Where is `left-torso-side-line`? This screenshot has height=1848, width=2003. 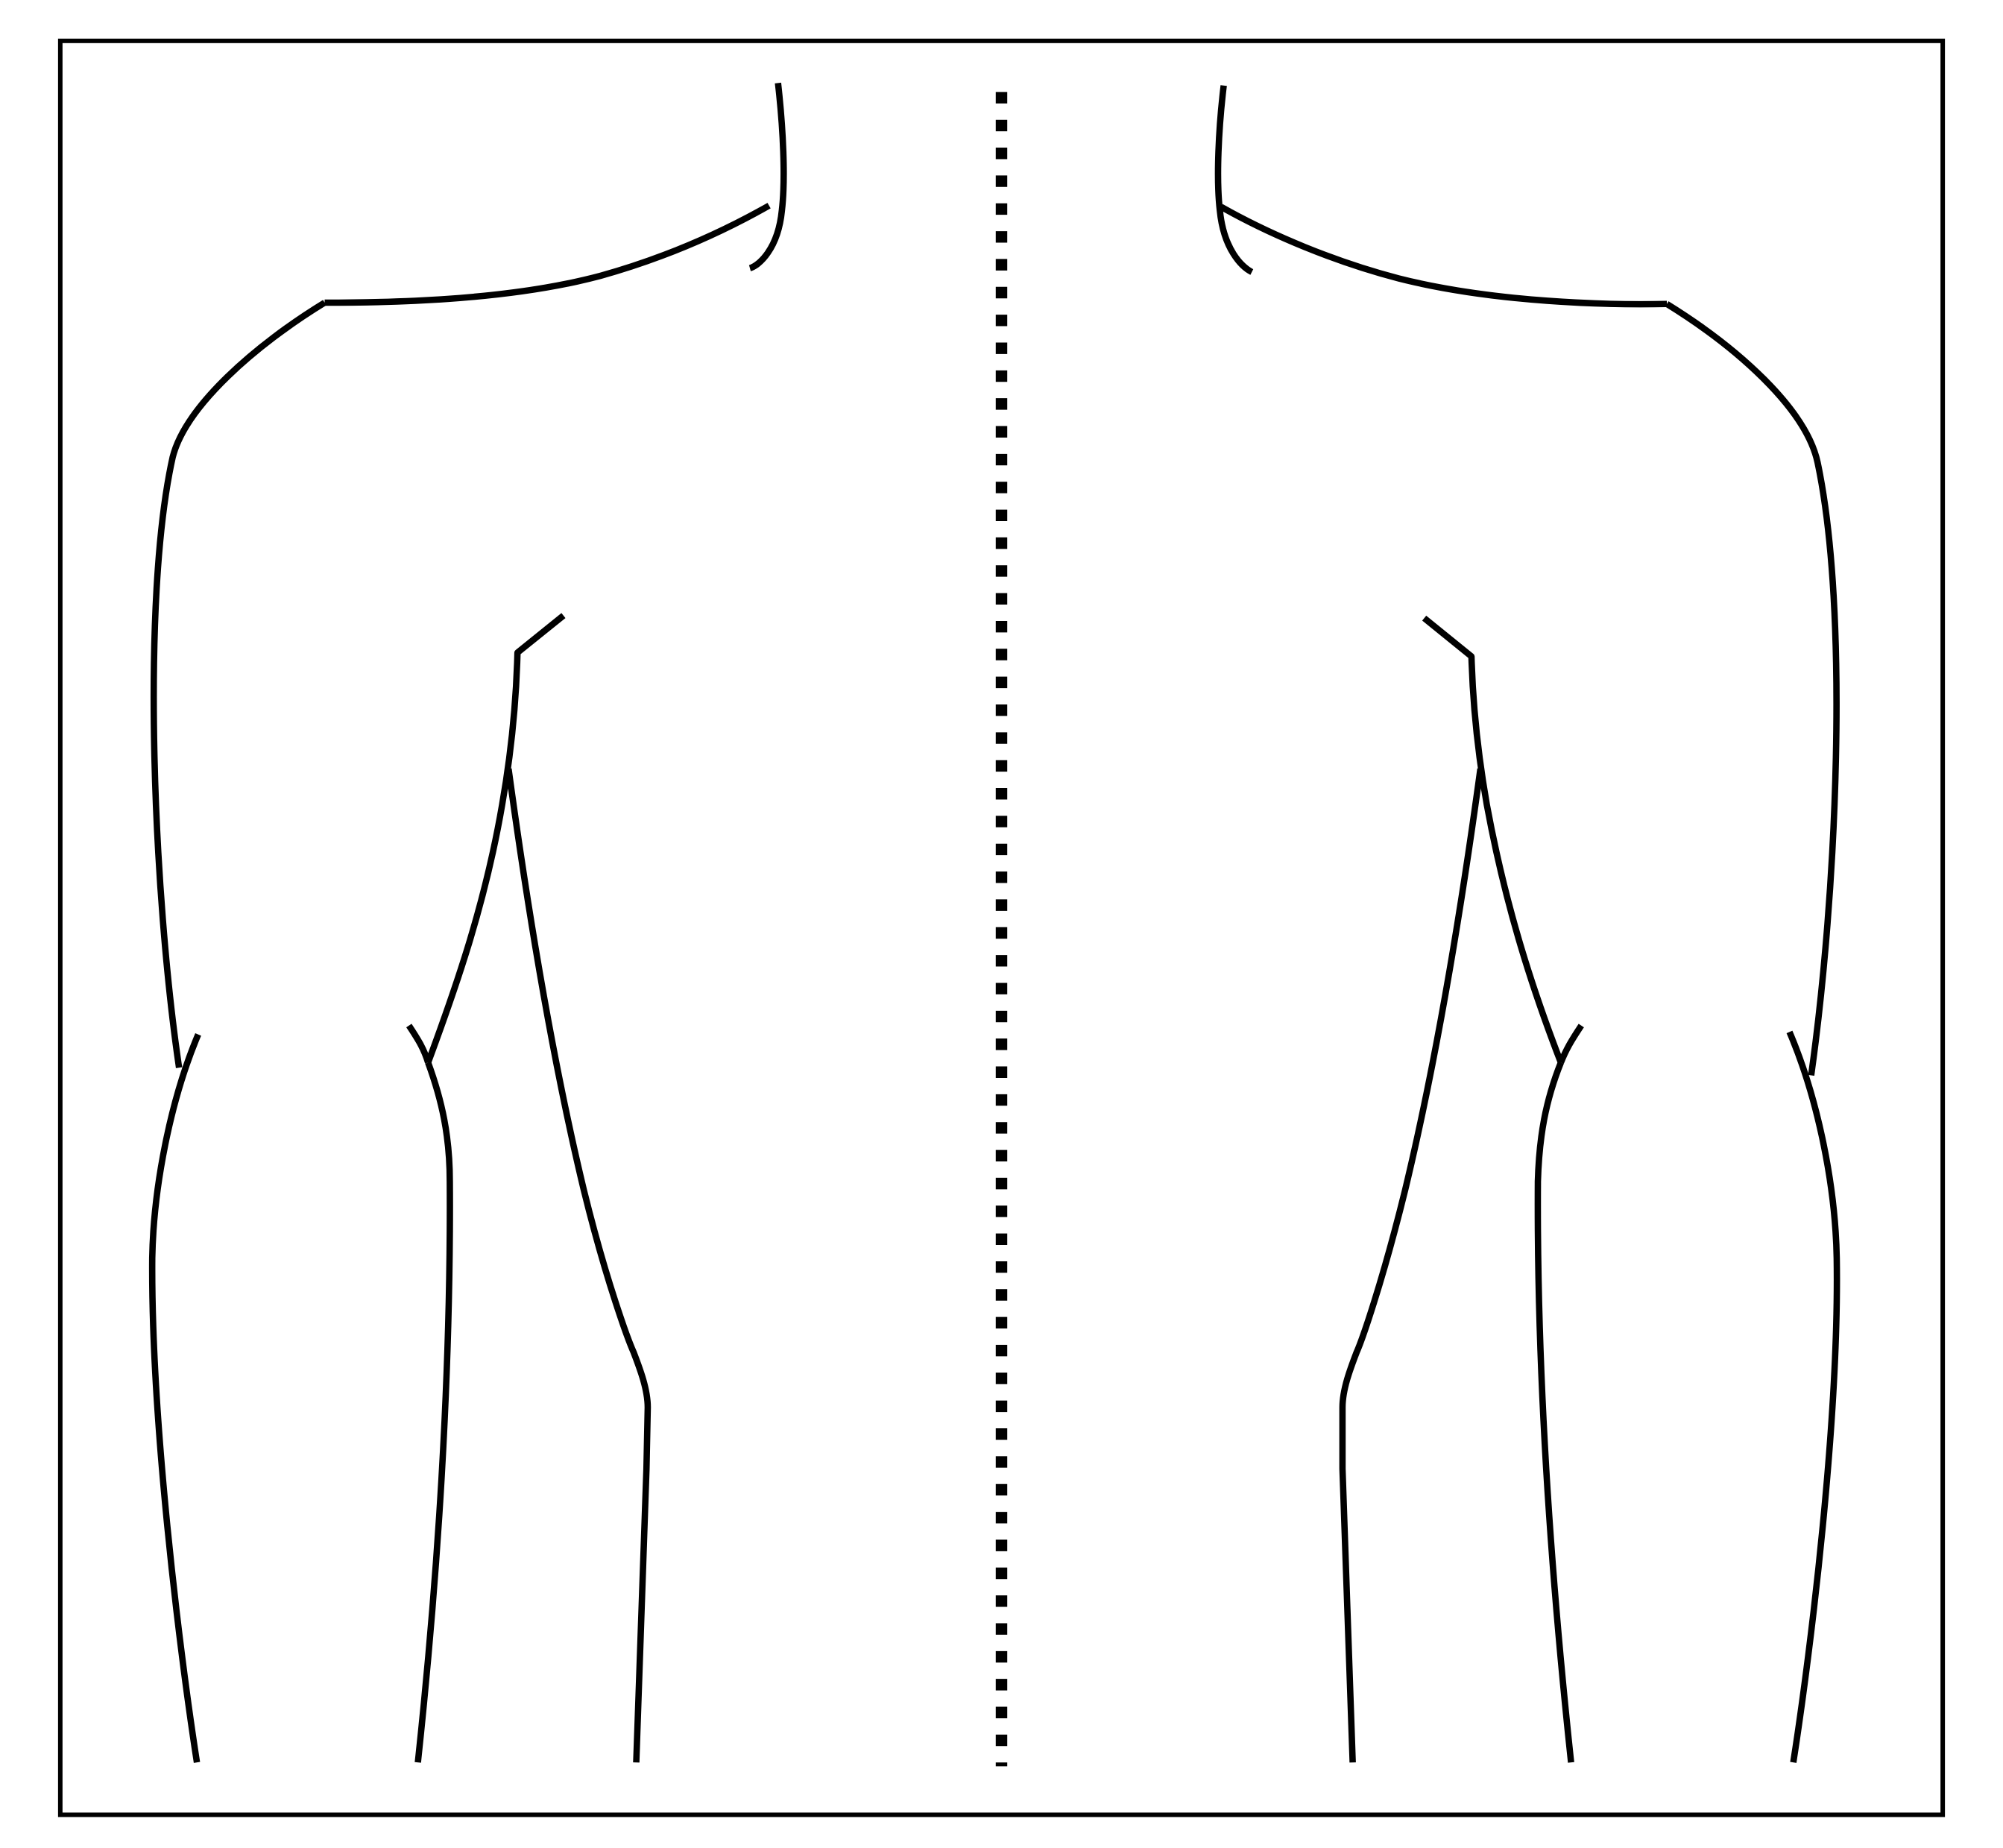 left-torso-side-line is located at coordinates (578, 1265).